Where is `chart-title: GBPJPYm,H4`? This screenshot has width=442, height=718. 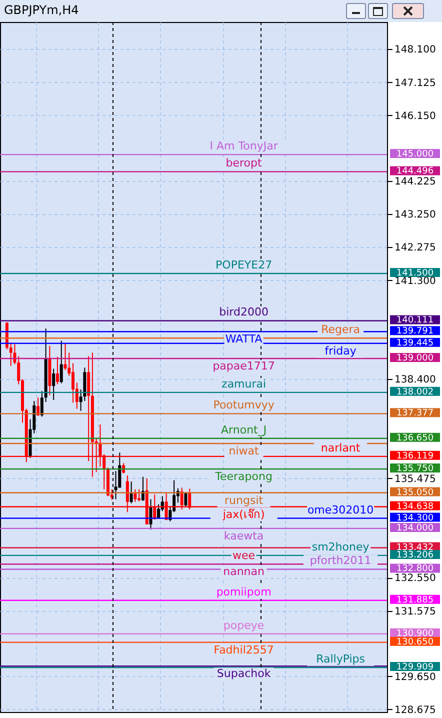 chart-title: GBPJPYm,H4 is located at coordinates (41, 10).